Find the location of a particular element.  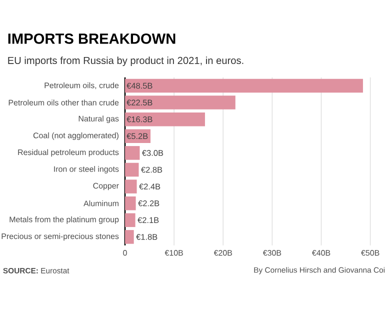

data-label: €2.2B is located at coordinates (149, 203).